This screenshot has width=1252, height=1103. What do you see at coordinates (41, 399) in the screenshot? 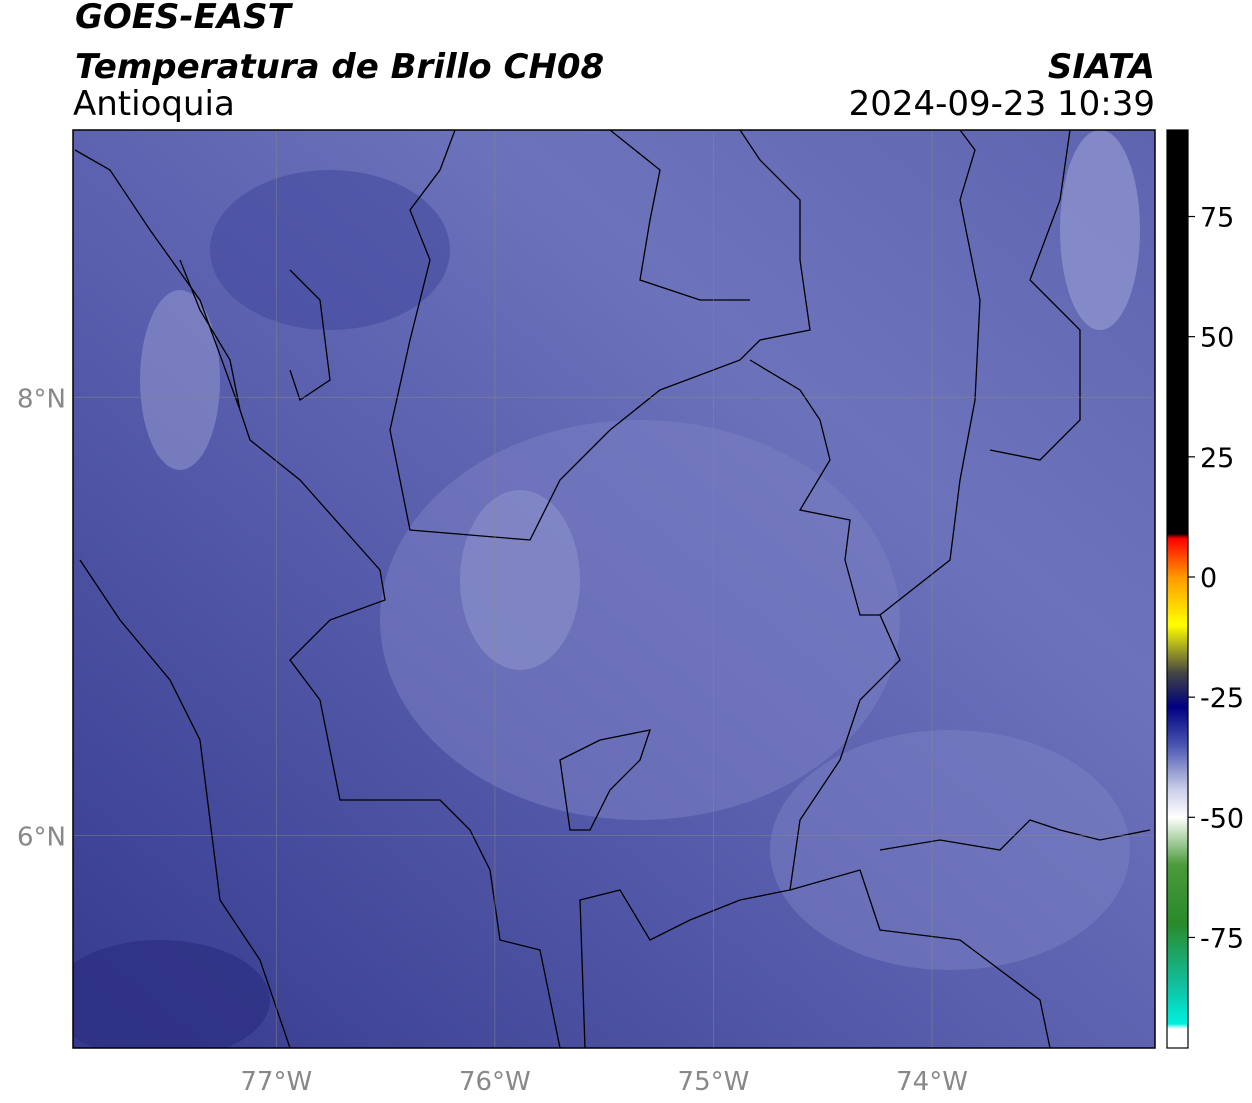
I see `y-tick-label: 8°N` at bounding box center [41, 399].